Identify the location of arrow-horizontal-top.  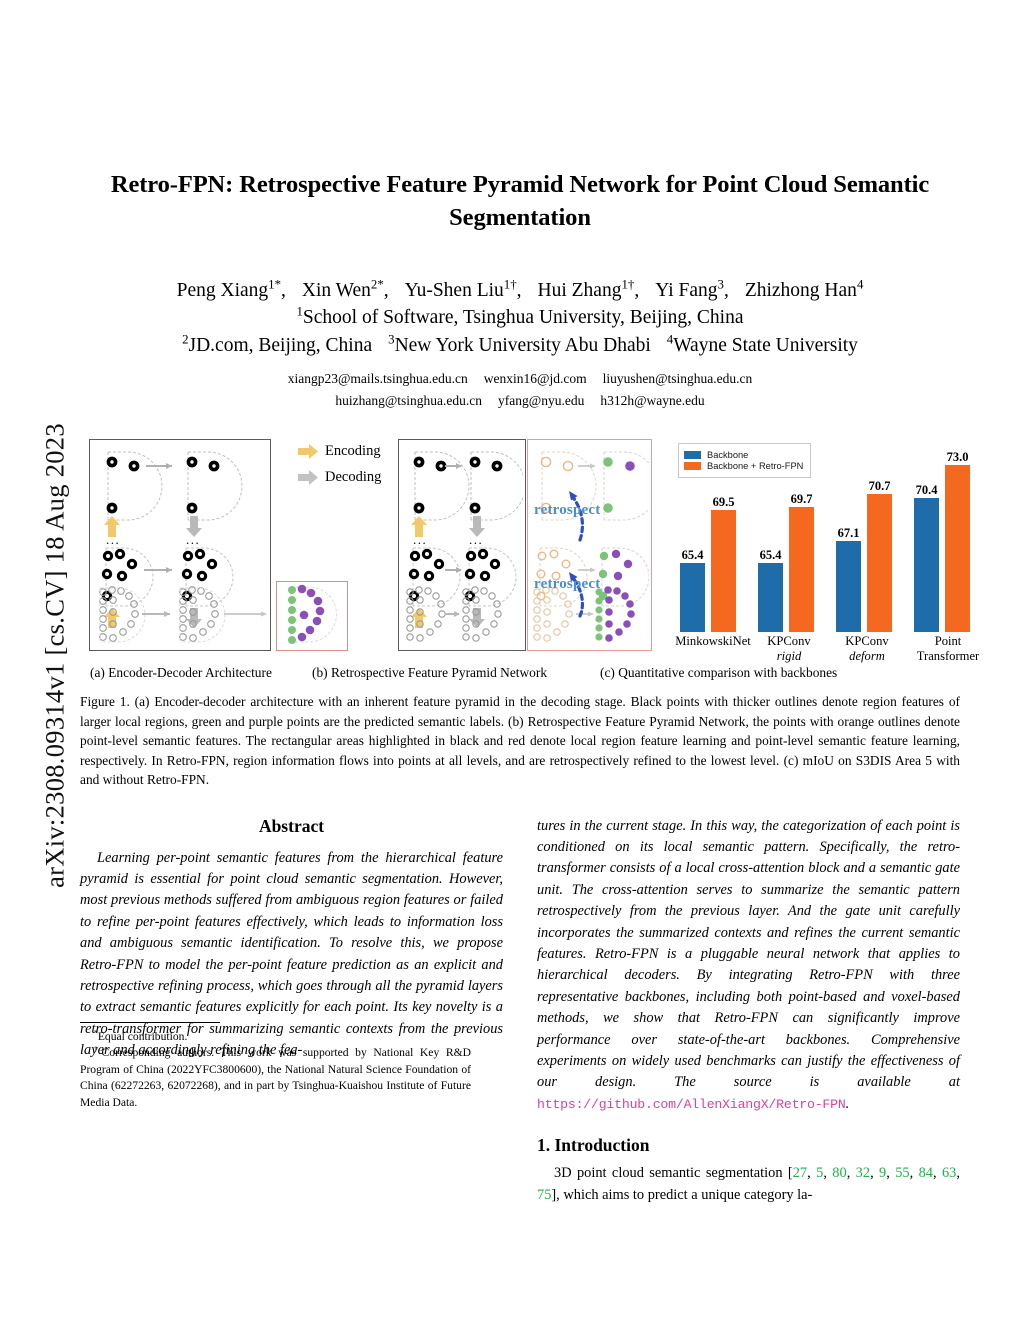
(159, 466).